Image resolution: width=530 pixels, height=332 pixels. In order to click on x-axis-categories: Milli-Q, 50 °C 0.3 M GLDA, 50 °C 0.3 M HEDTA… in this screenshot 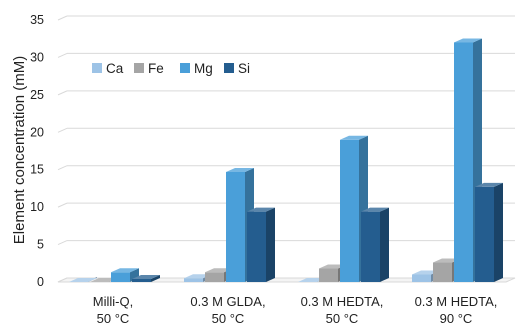, I will do `click(295, 310)`.